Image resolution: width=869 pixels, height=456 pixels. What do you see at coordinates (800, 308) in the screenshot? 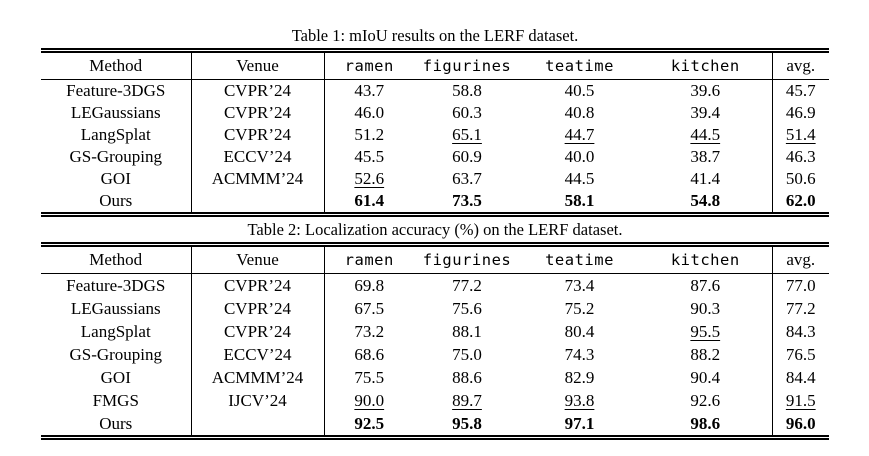
I see `avg-value-cell: 77.2` at bounding box center [800, 308].